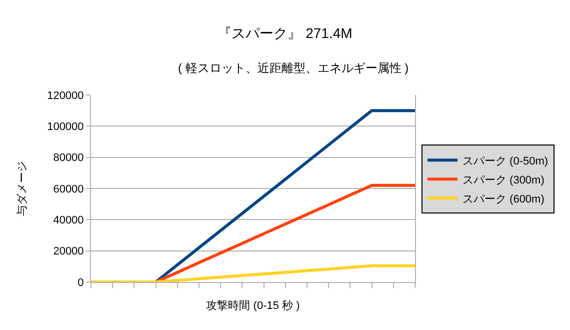 Image resolution: width=570 pixels, height=330 pixels. Describe the element at coordinates (65, 127) in the screenshot. I see `y-tick-label: 100000` at that location.